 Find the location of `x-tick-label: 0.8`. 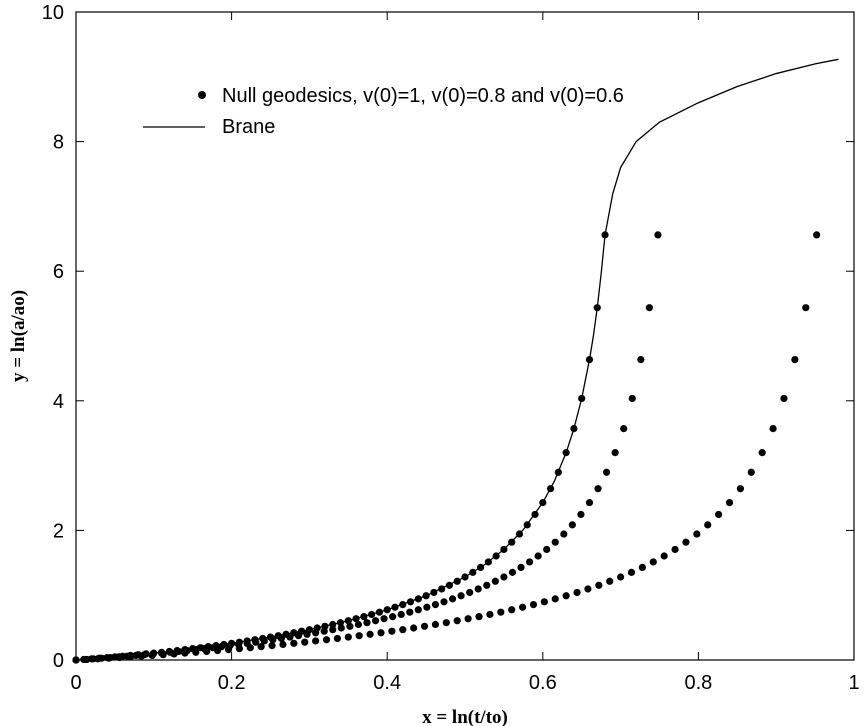

x-tick-label: 0.8 is located at coordinates (698, 683).